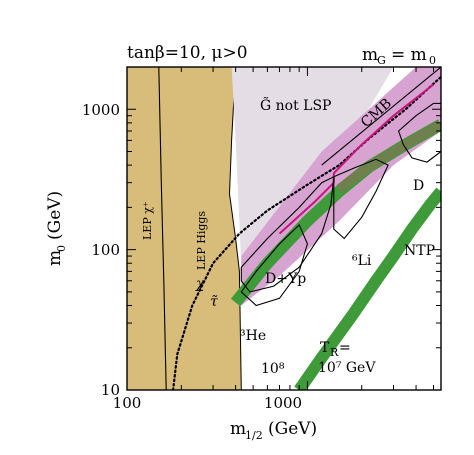 The height and width of the screenshot is (455, 474). I want to click on label-lep-chargino: LEP χ⁺, so click(147, 220).